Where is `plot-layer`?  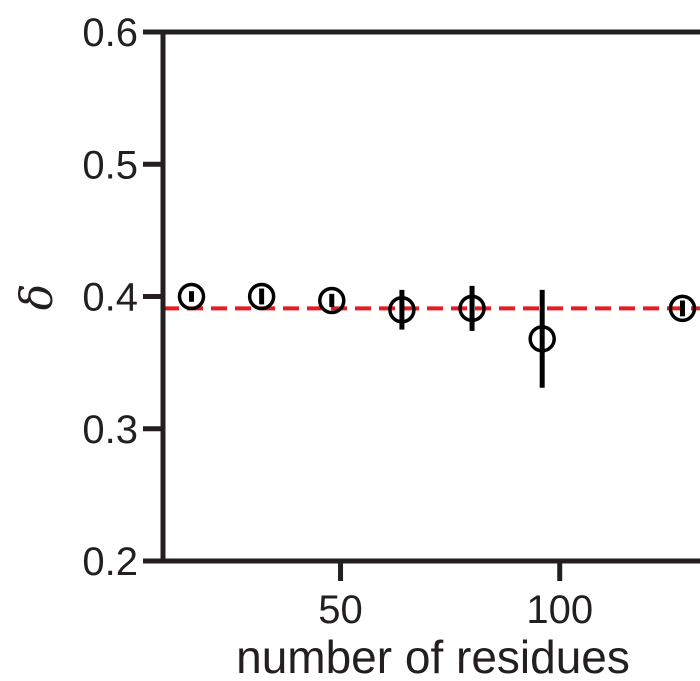 plot-layer is located at coordinates (431, 335).